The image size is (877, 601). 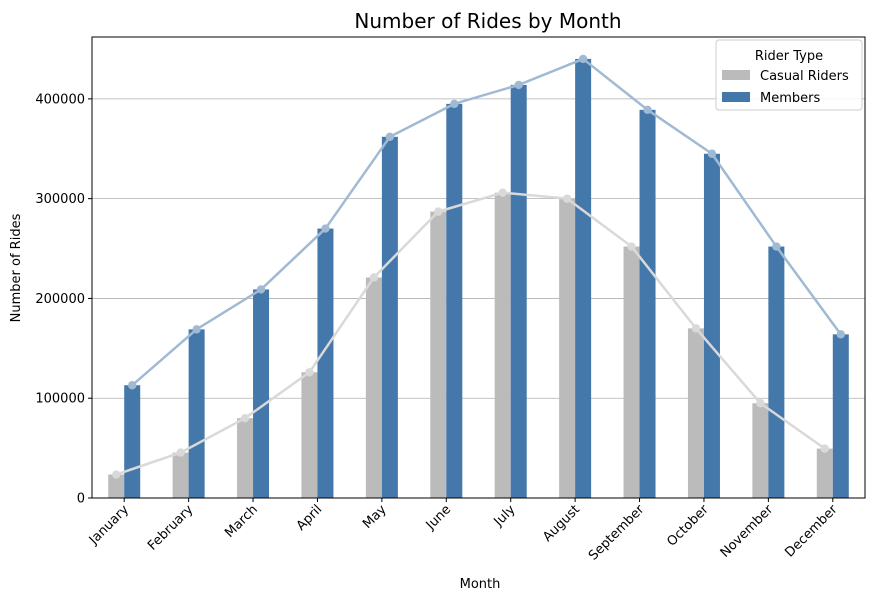 What do you see at coordinates (60, 199) in the screenshot?
I see `y-tick-label: 300000` at bounding box center [60, 199].